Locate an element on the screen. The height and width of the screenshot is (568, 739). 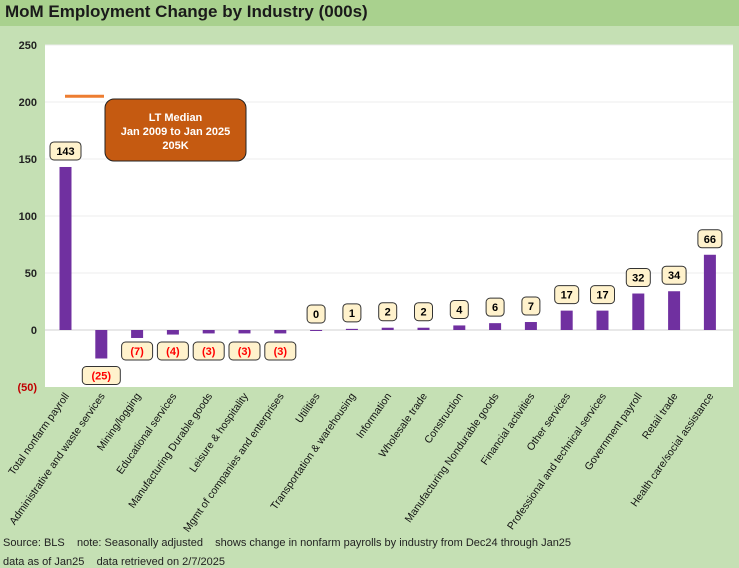
data-label: 7 is located at coordinates (531, 307).